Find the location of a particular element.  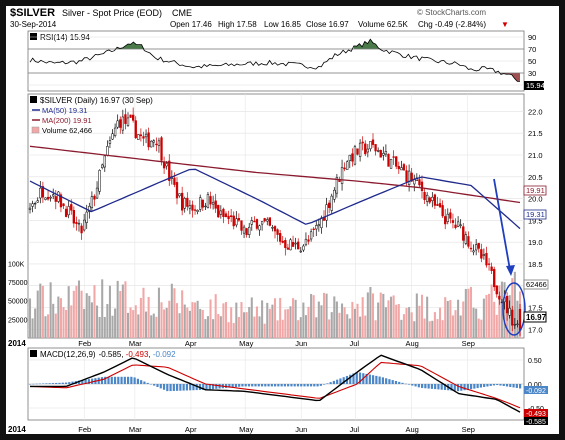

macd-line is located at coordinates (275, 383).